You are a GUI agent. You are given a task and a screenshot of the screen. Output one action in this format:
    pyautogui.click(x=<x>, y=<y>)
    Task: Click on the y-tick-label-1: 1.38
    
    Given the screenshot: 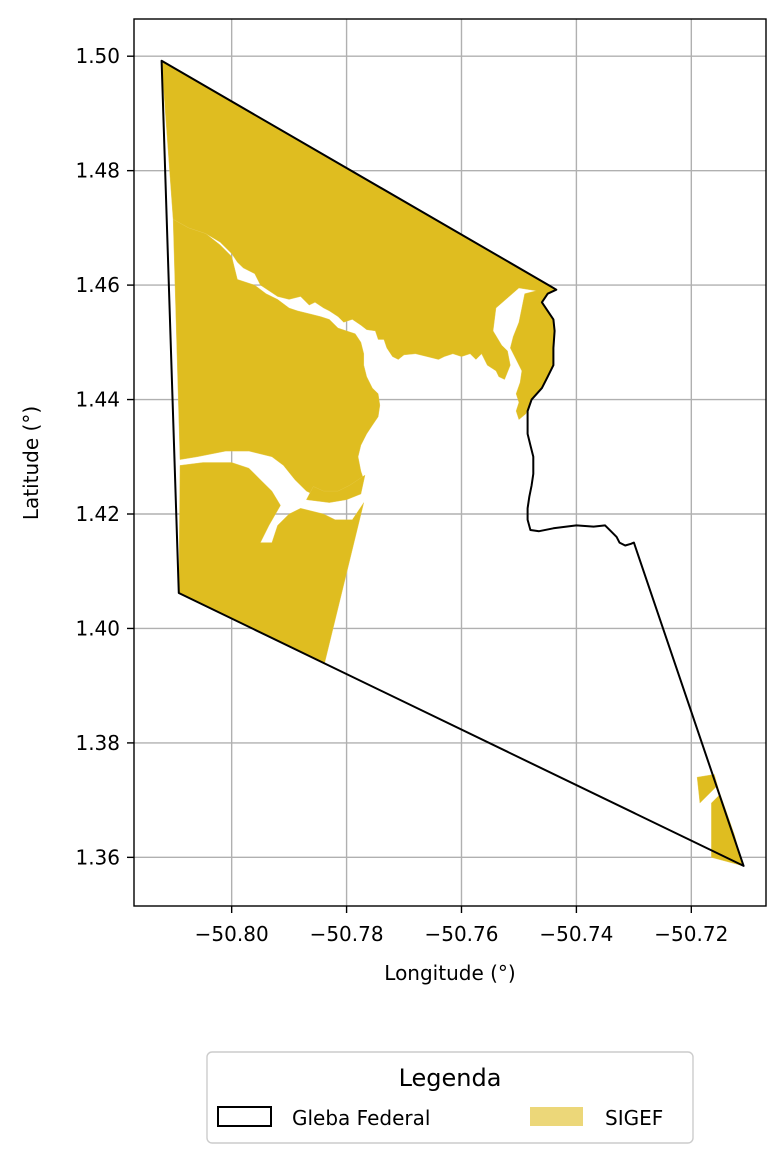 What is the action you would take?
    pyautogui.click(x=97, y=743)
    